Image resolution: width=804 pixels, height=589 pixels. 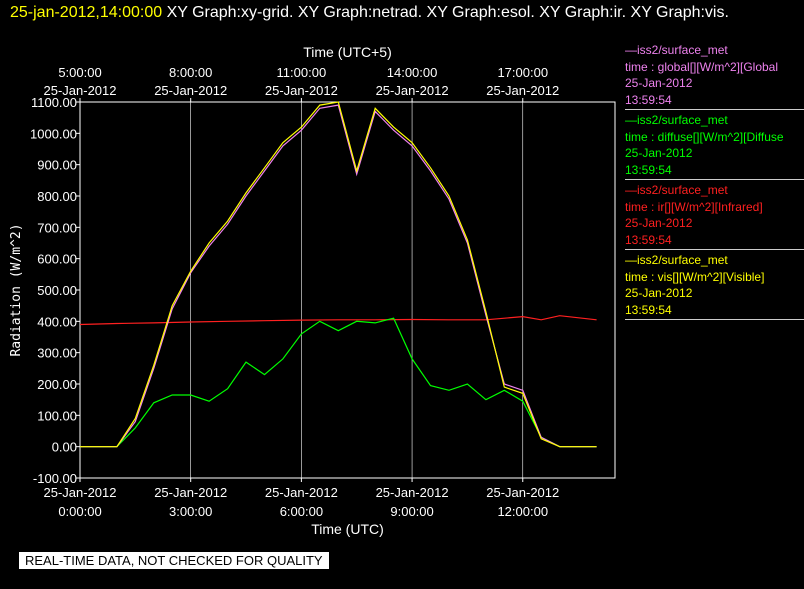 I want to click on y-tick-label: 800.00, so click(x=57, y=196).